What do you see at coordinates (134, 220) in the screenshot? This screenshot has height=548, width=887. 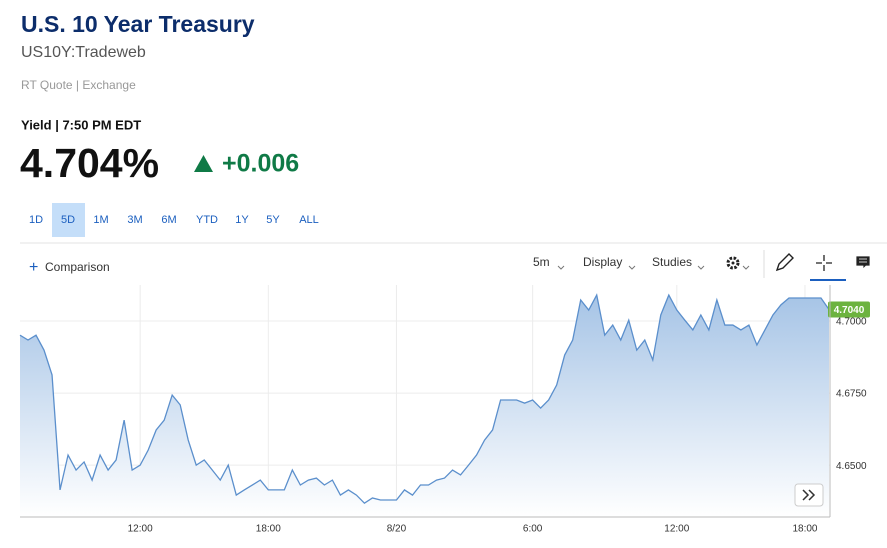 I see `range-button: 3M` at bounding box center [134, 220].